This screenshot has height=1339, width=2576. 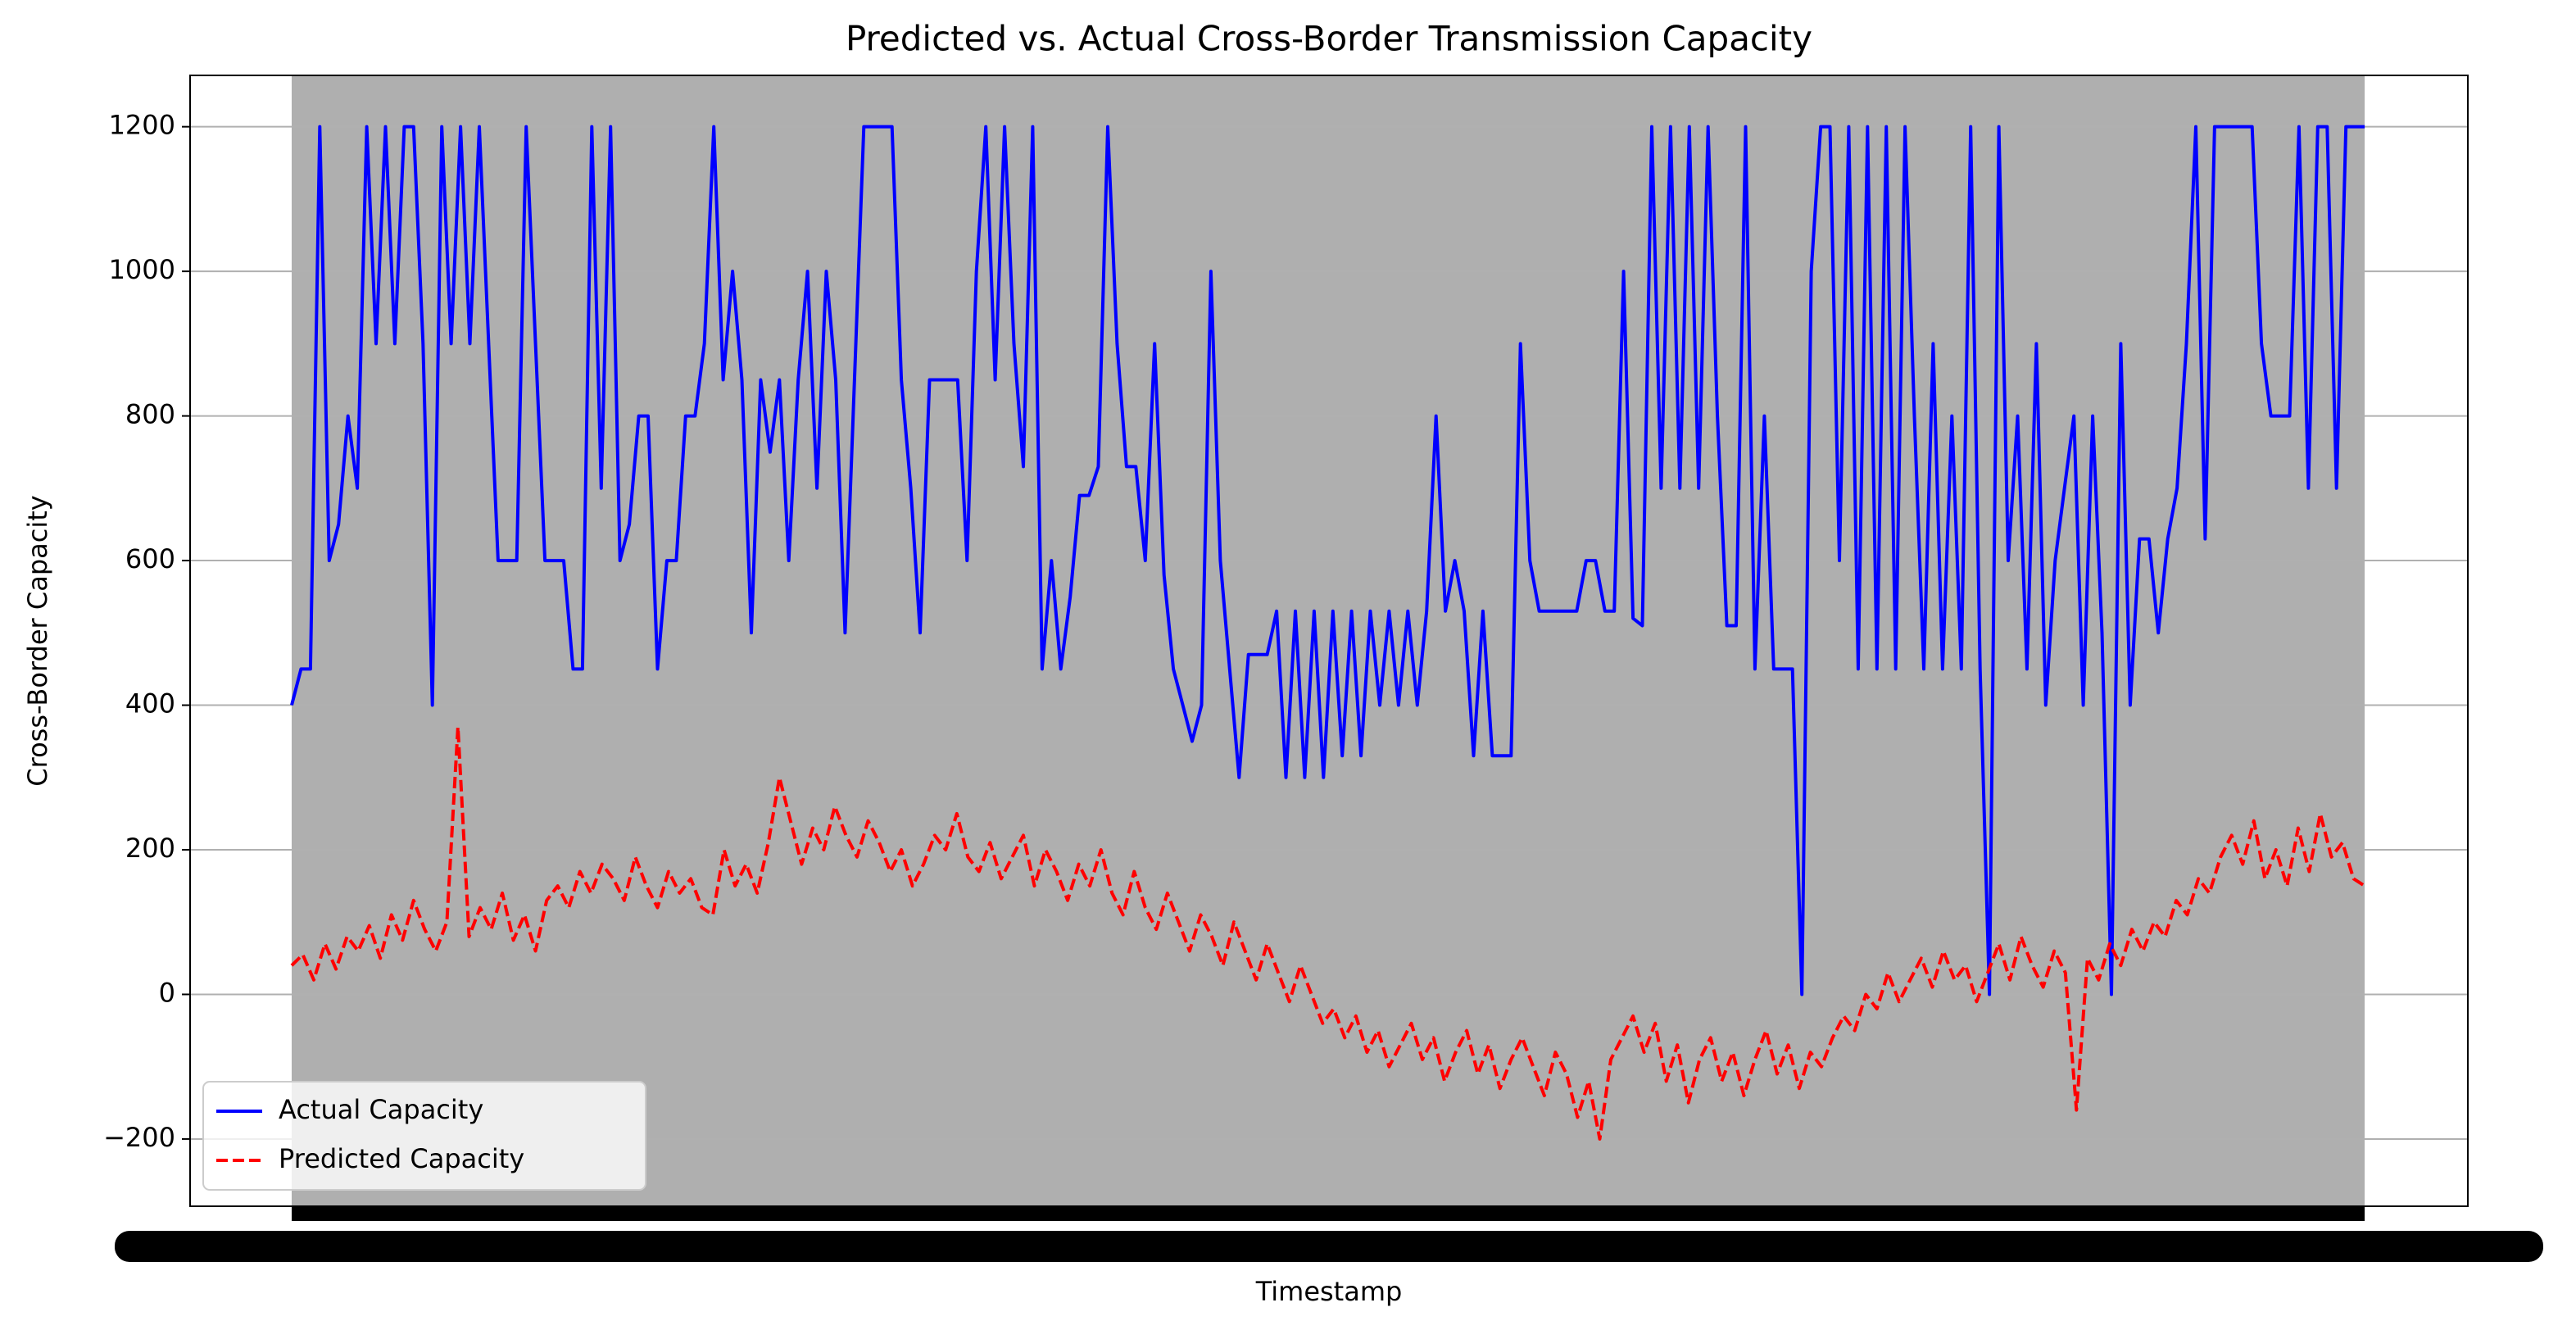 I want to click on y-tick-label: 1200, so click(x=142, y=126).